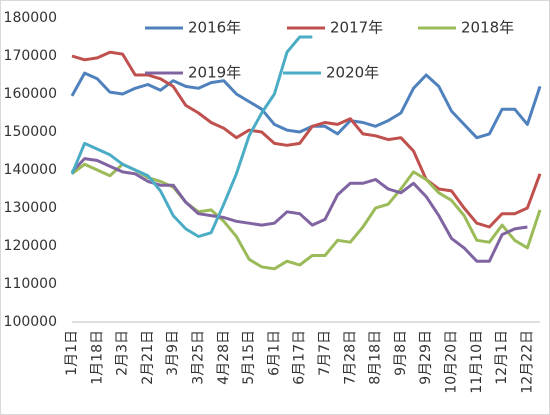 The width and height of the screenshot is (550, 415). Describe the element at coordinates (352, 73) in the screenshot. I see `legend-label: 2020年` at that location.